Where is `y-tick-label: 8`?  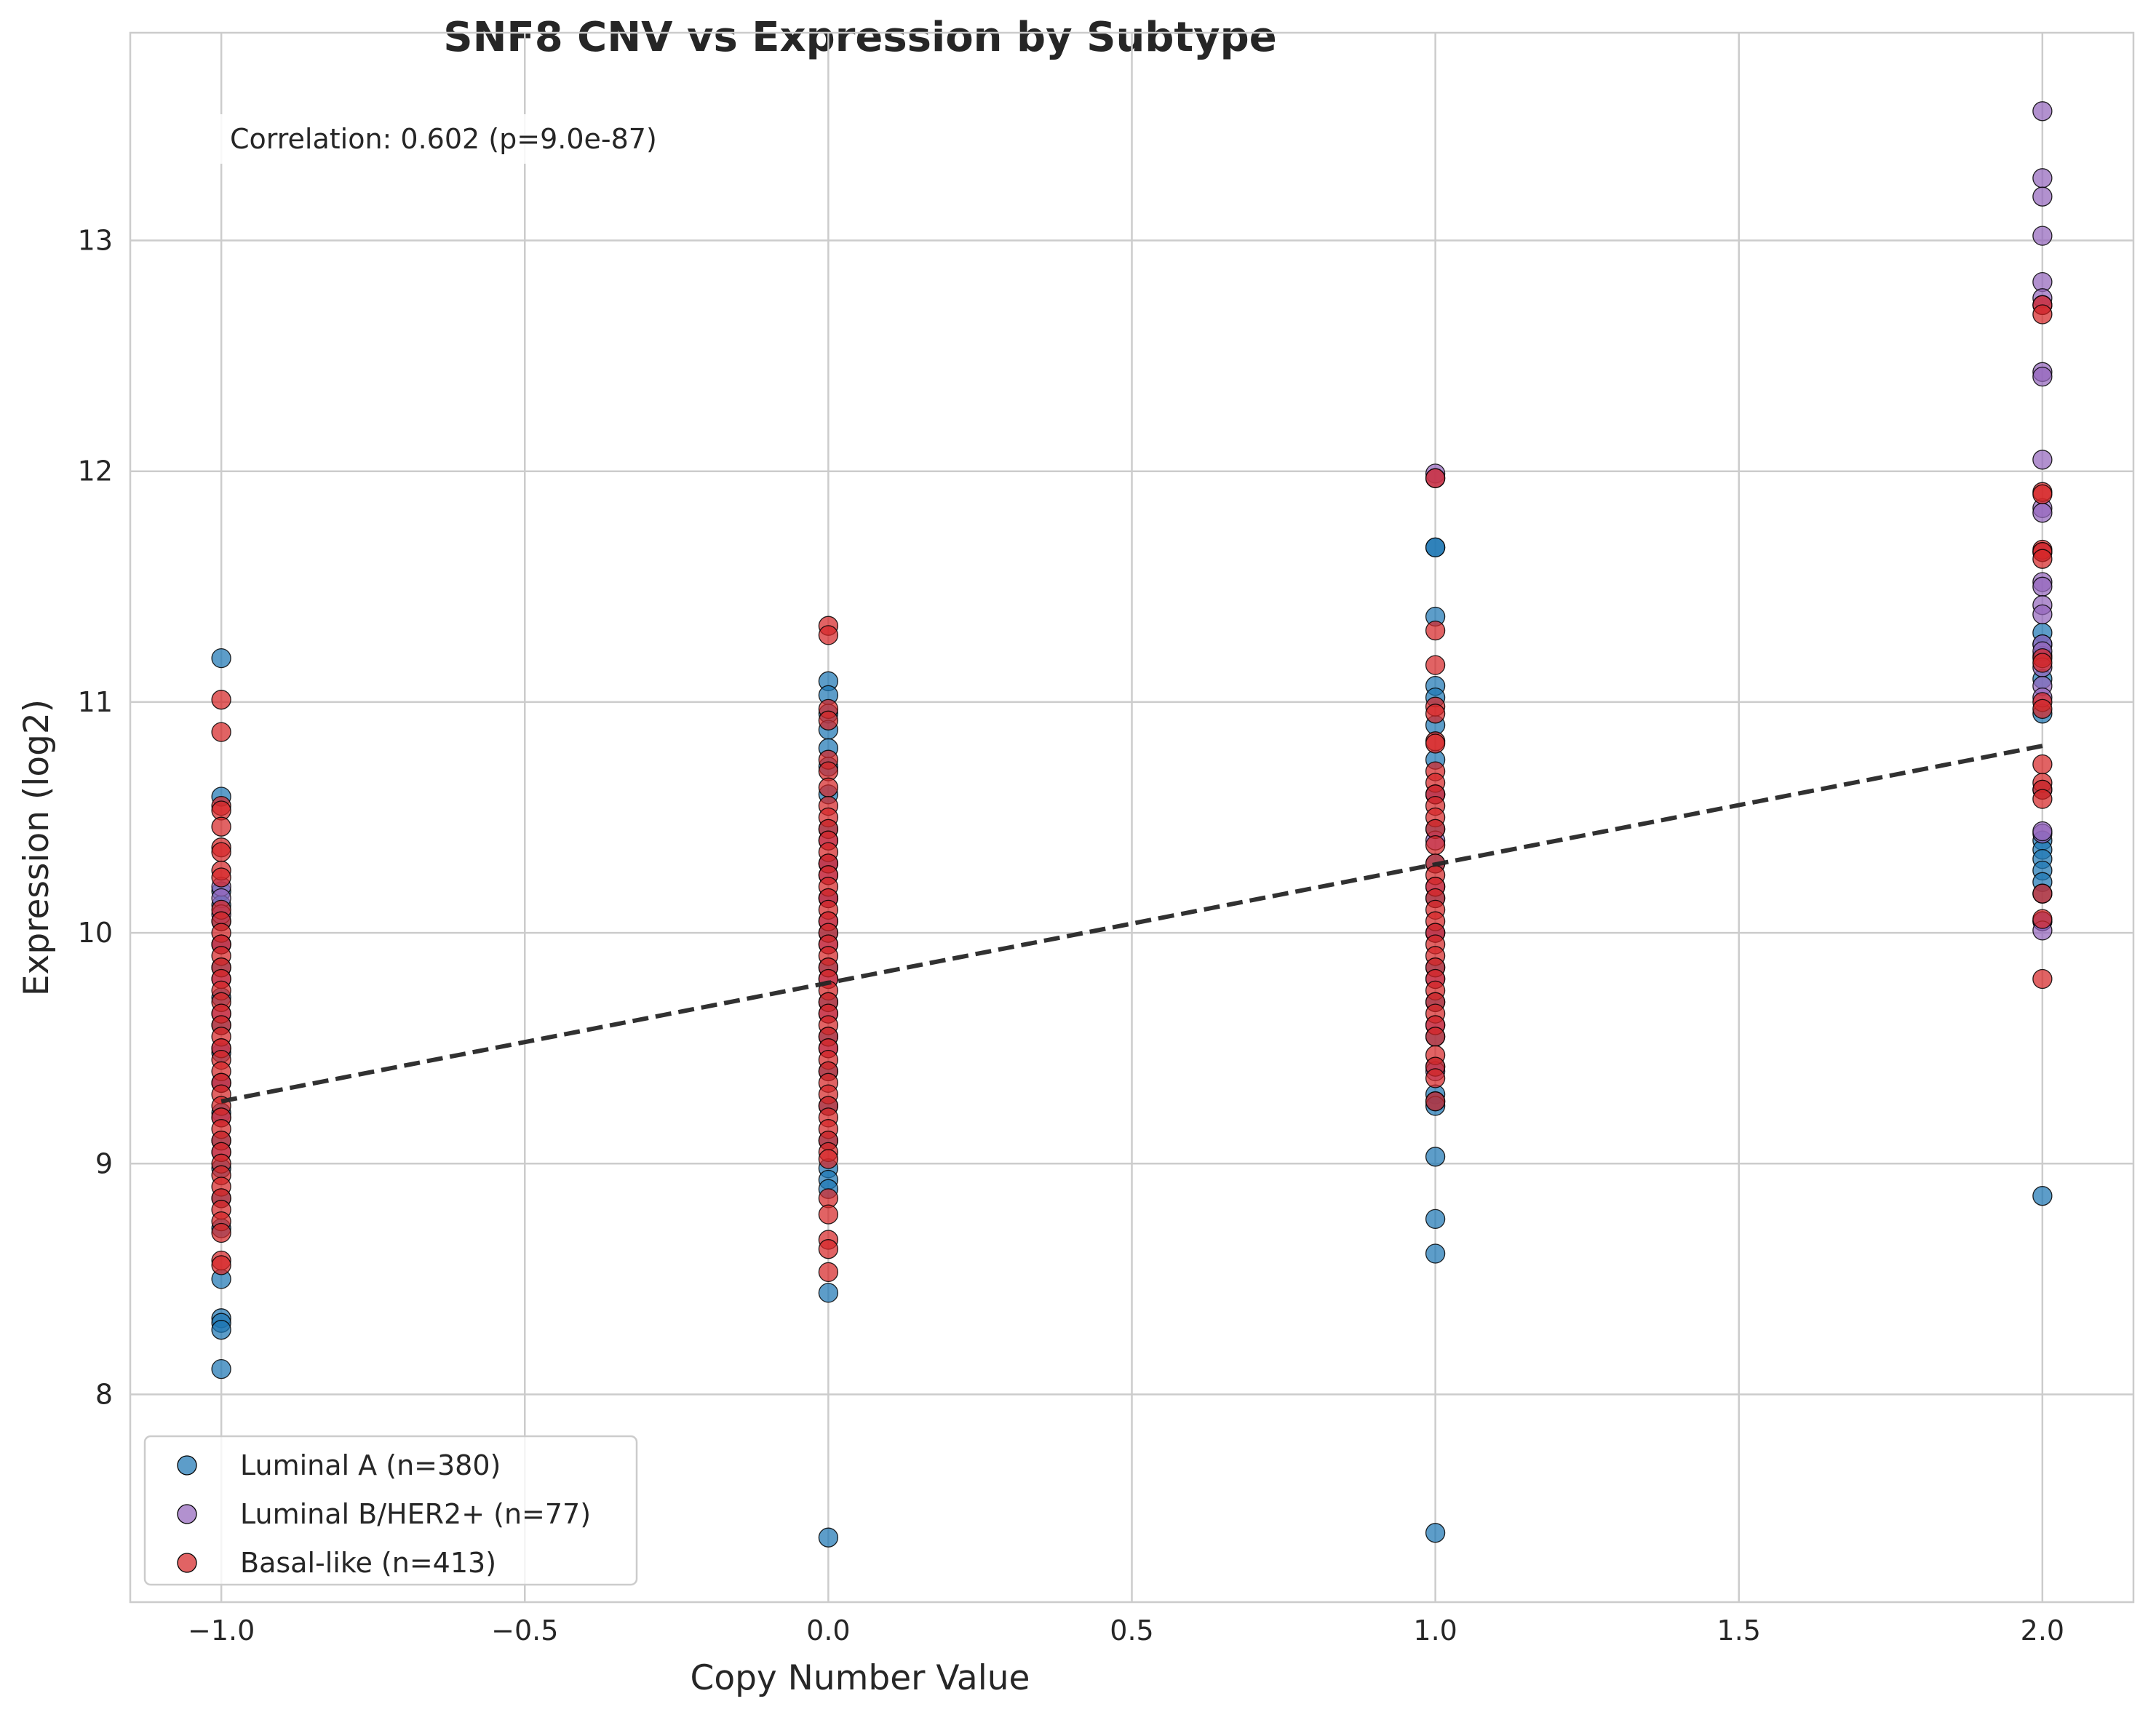 y-tick-label: 8 is located at coordinates (104, 1395).